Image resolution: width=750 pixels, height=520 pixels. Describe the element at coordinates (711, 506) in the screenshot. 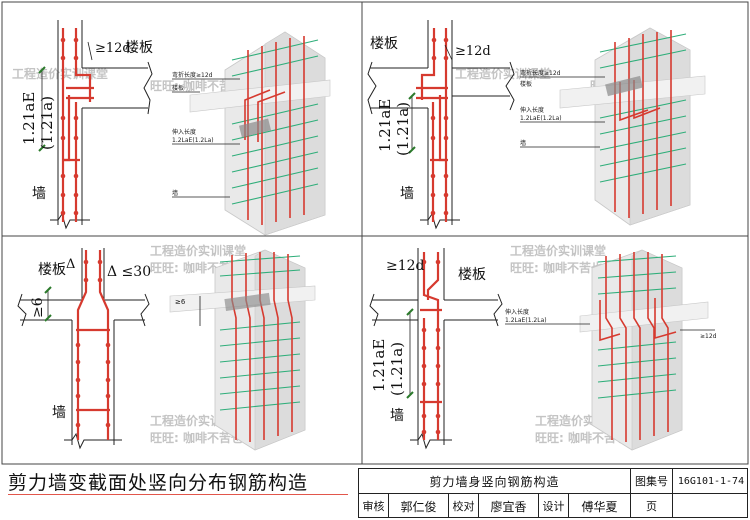

I see `page-number-cell` at that location.